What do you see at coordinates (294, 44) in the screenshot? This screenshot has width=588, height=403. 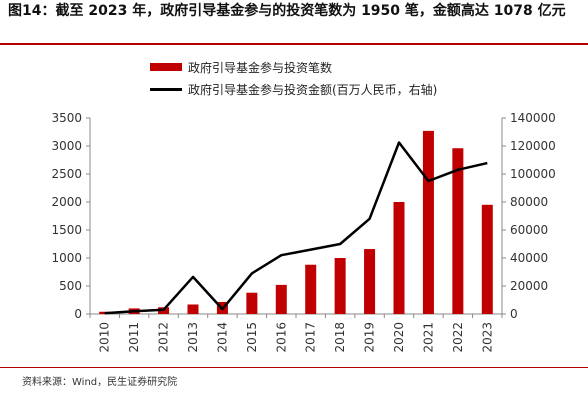 I see `title-divider` at bounding box center [294, 44].